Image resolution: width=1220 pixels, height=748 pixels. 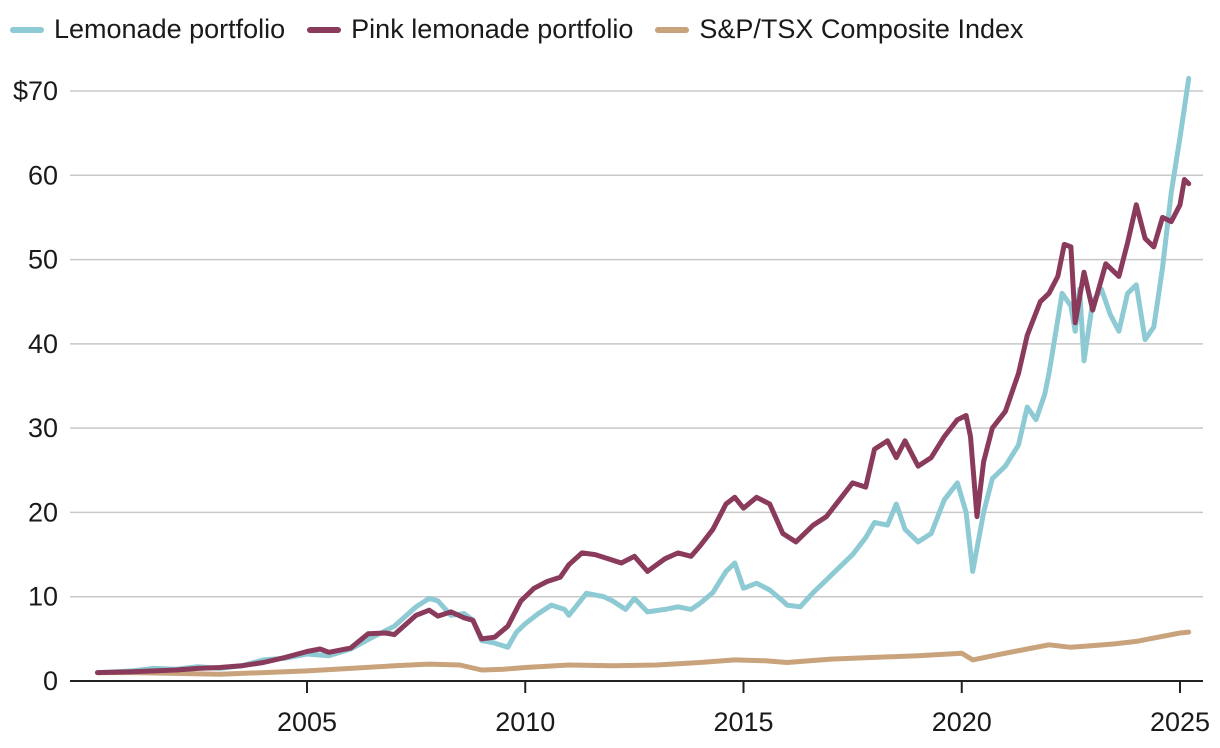 I want to click on legend-swatch-lemonade, so click(x=27, y=29).